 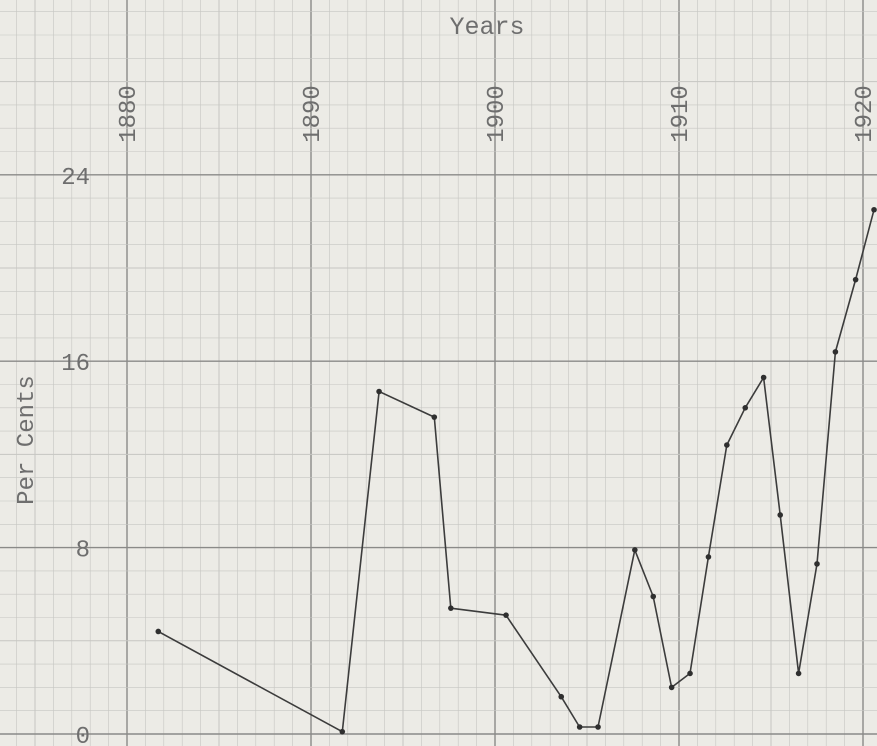 What do you see at coordinates (313, 114) in the screenshot?
I see `x-tick-label: 1890` at bounding box center [313, 114].